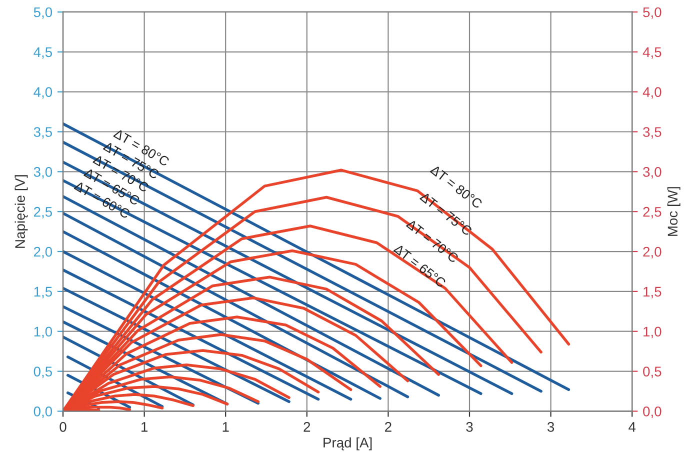  I want to click on y-tick-label: 2,5, so click(43, 212).